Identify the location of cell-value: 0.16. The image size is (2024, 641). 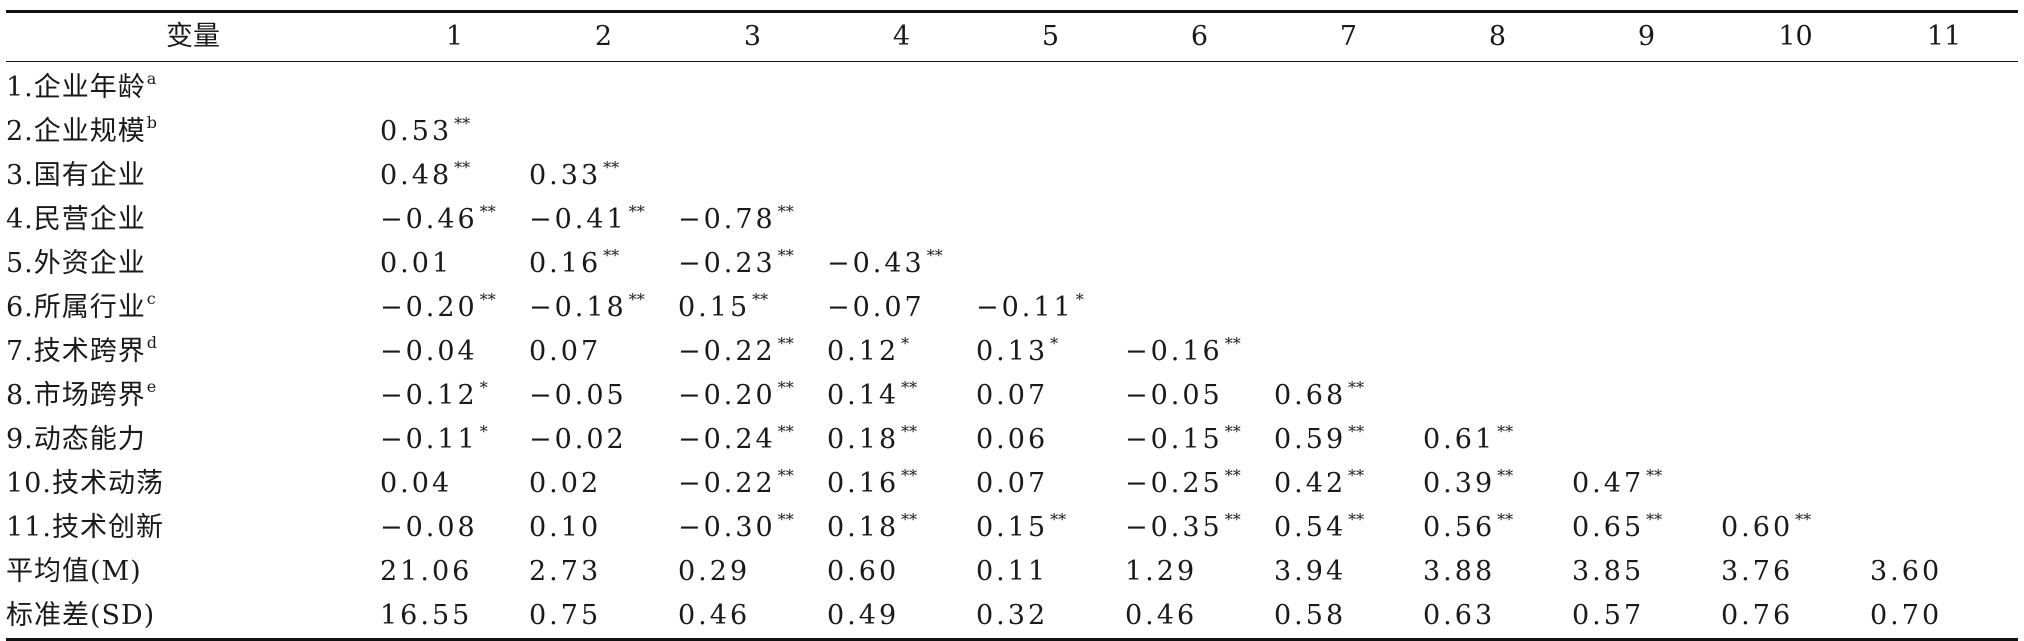
(863, 483).